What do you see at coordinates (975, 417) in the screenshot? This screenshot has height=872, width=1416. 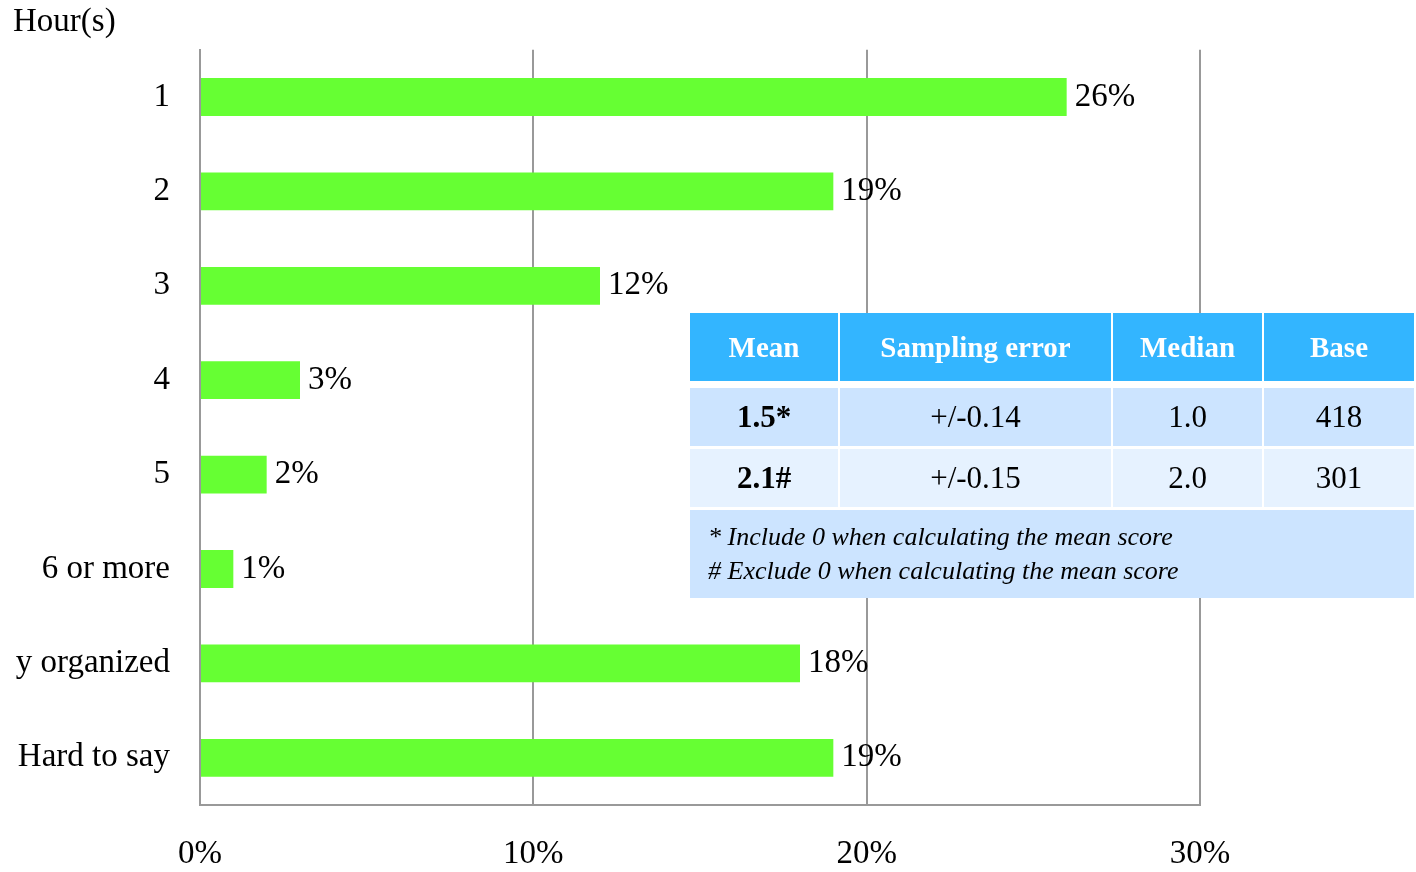 I see `annotation: +/-0.14` at bounding box center [975, 417].